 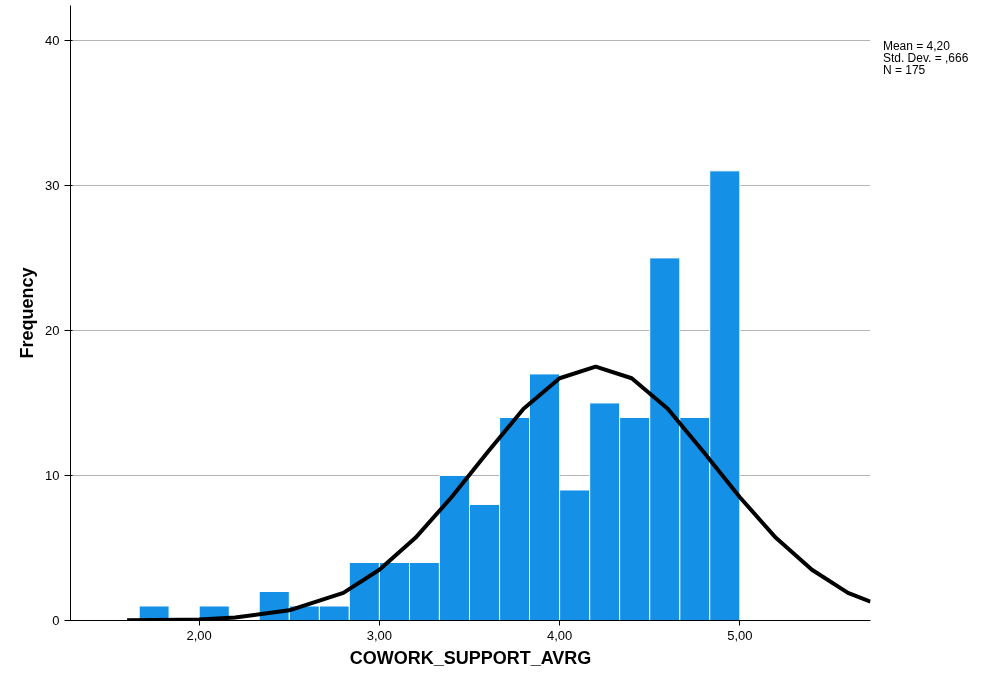 What do you see at coordinates (916, 46) in the screenshot?
I see `text: Mean = 4,20` at bounding box center [916, 46].